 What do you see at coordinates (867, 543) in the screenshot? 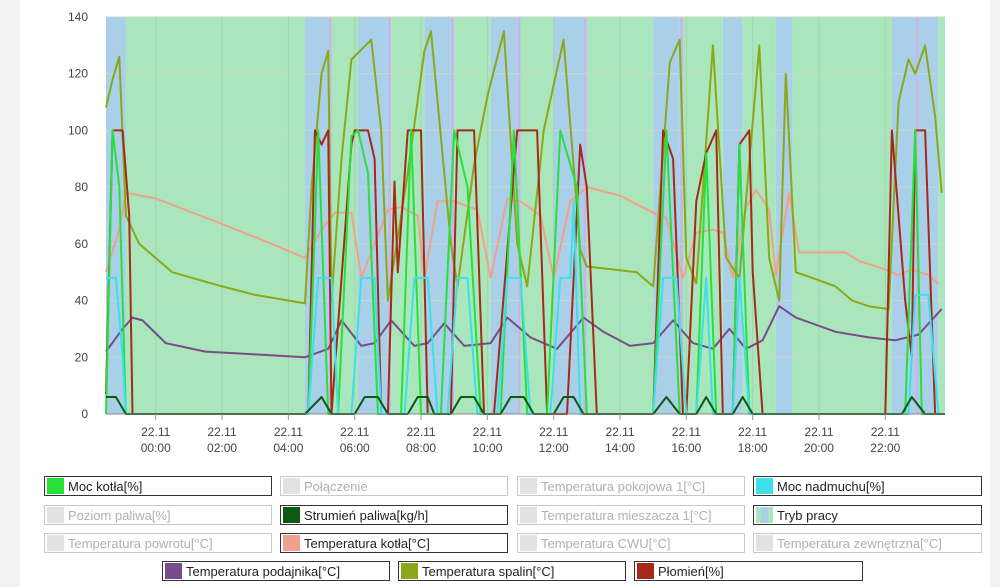
I see `legend-item-temperatura-zewnetrzna: Temperatura zewnętrzna[°C]` at bounding box center [867, 543].